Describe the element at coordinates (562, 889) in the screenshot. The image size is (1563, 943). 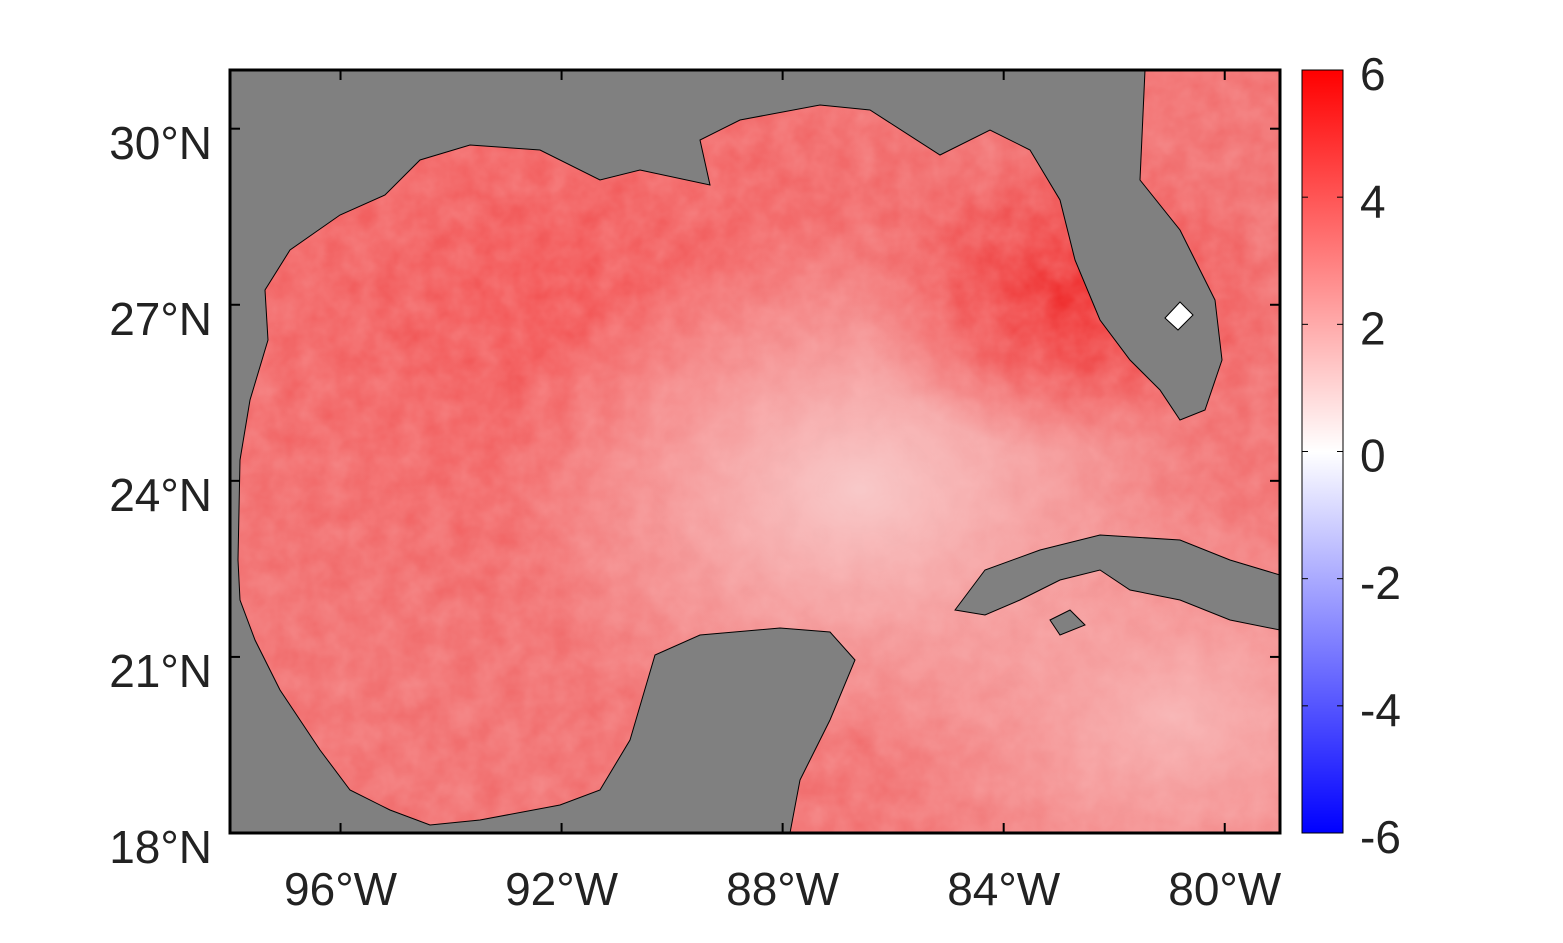
I see `x-tick-label: 92°W` at that location.